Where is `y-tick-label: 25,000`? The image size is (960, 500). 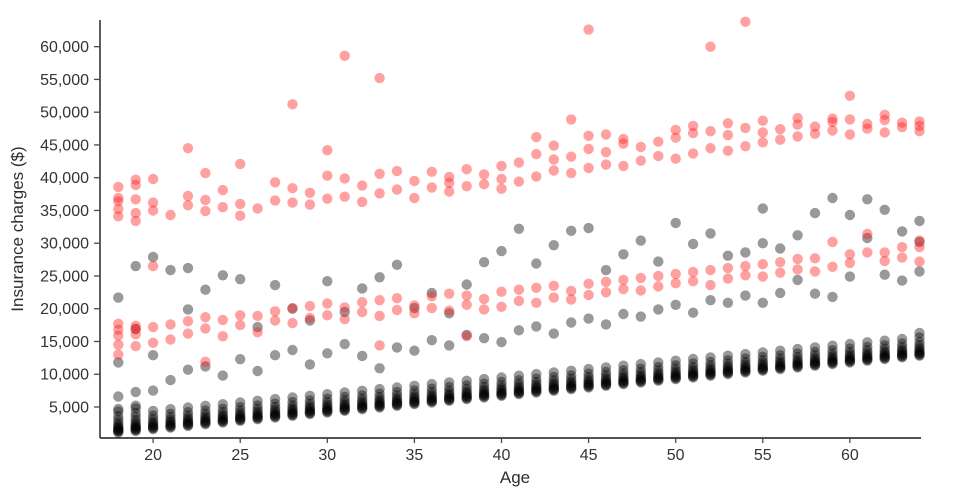
y-tick-label: 25,000 is located at coordinates (64, 276).